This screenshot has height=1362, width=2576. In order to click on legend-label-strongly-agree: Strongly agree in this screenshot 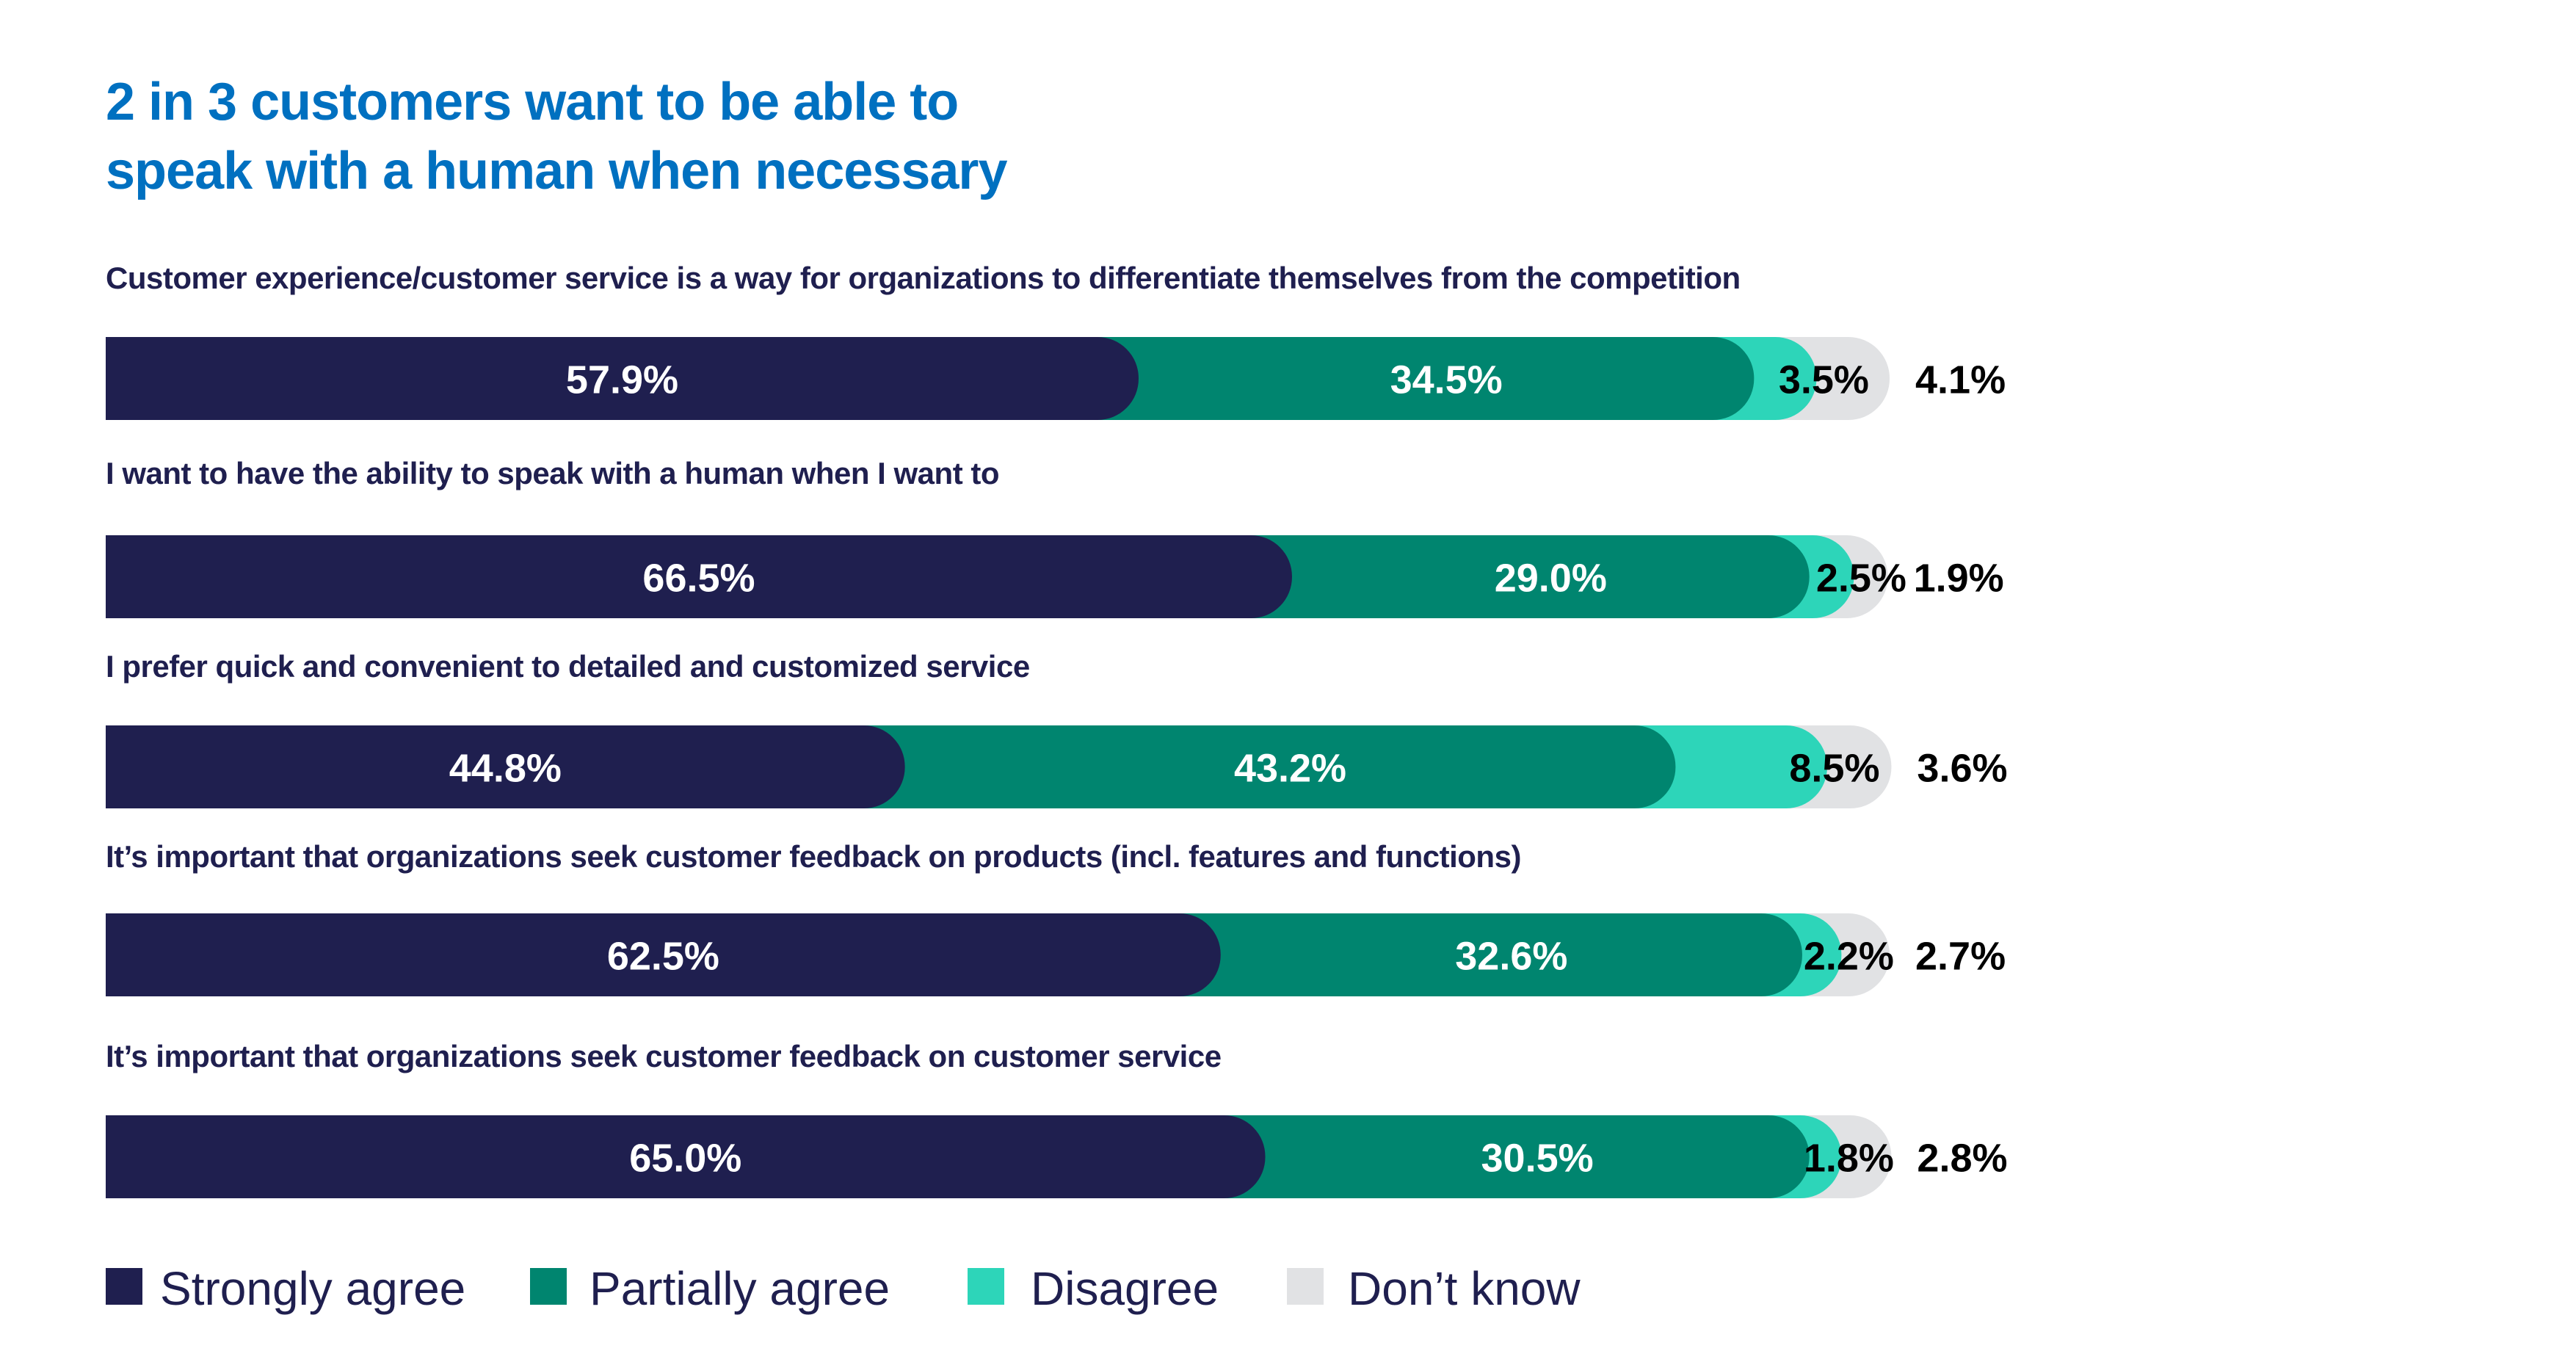, I will do `click(313, 1288)`.